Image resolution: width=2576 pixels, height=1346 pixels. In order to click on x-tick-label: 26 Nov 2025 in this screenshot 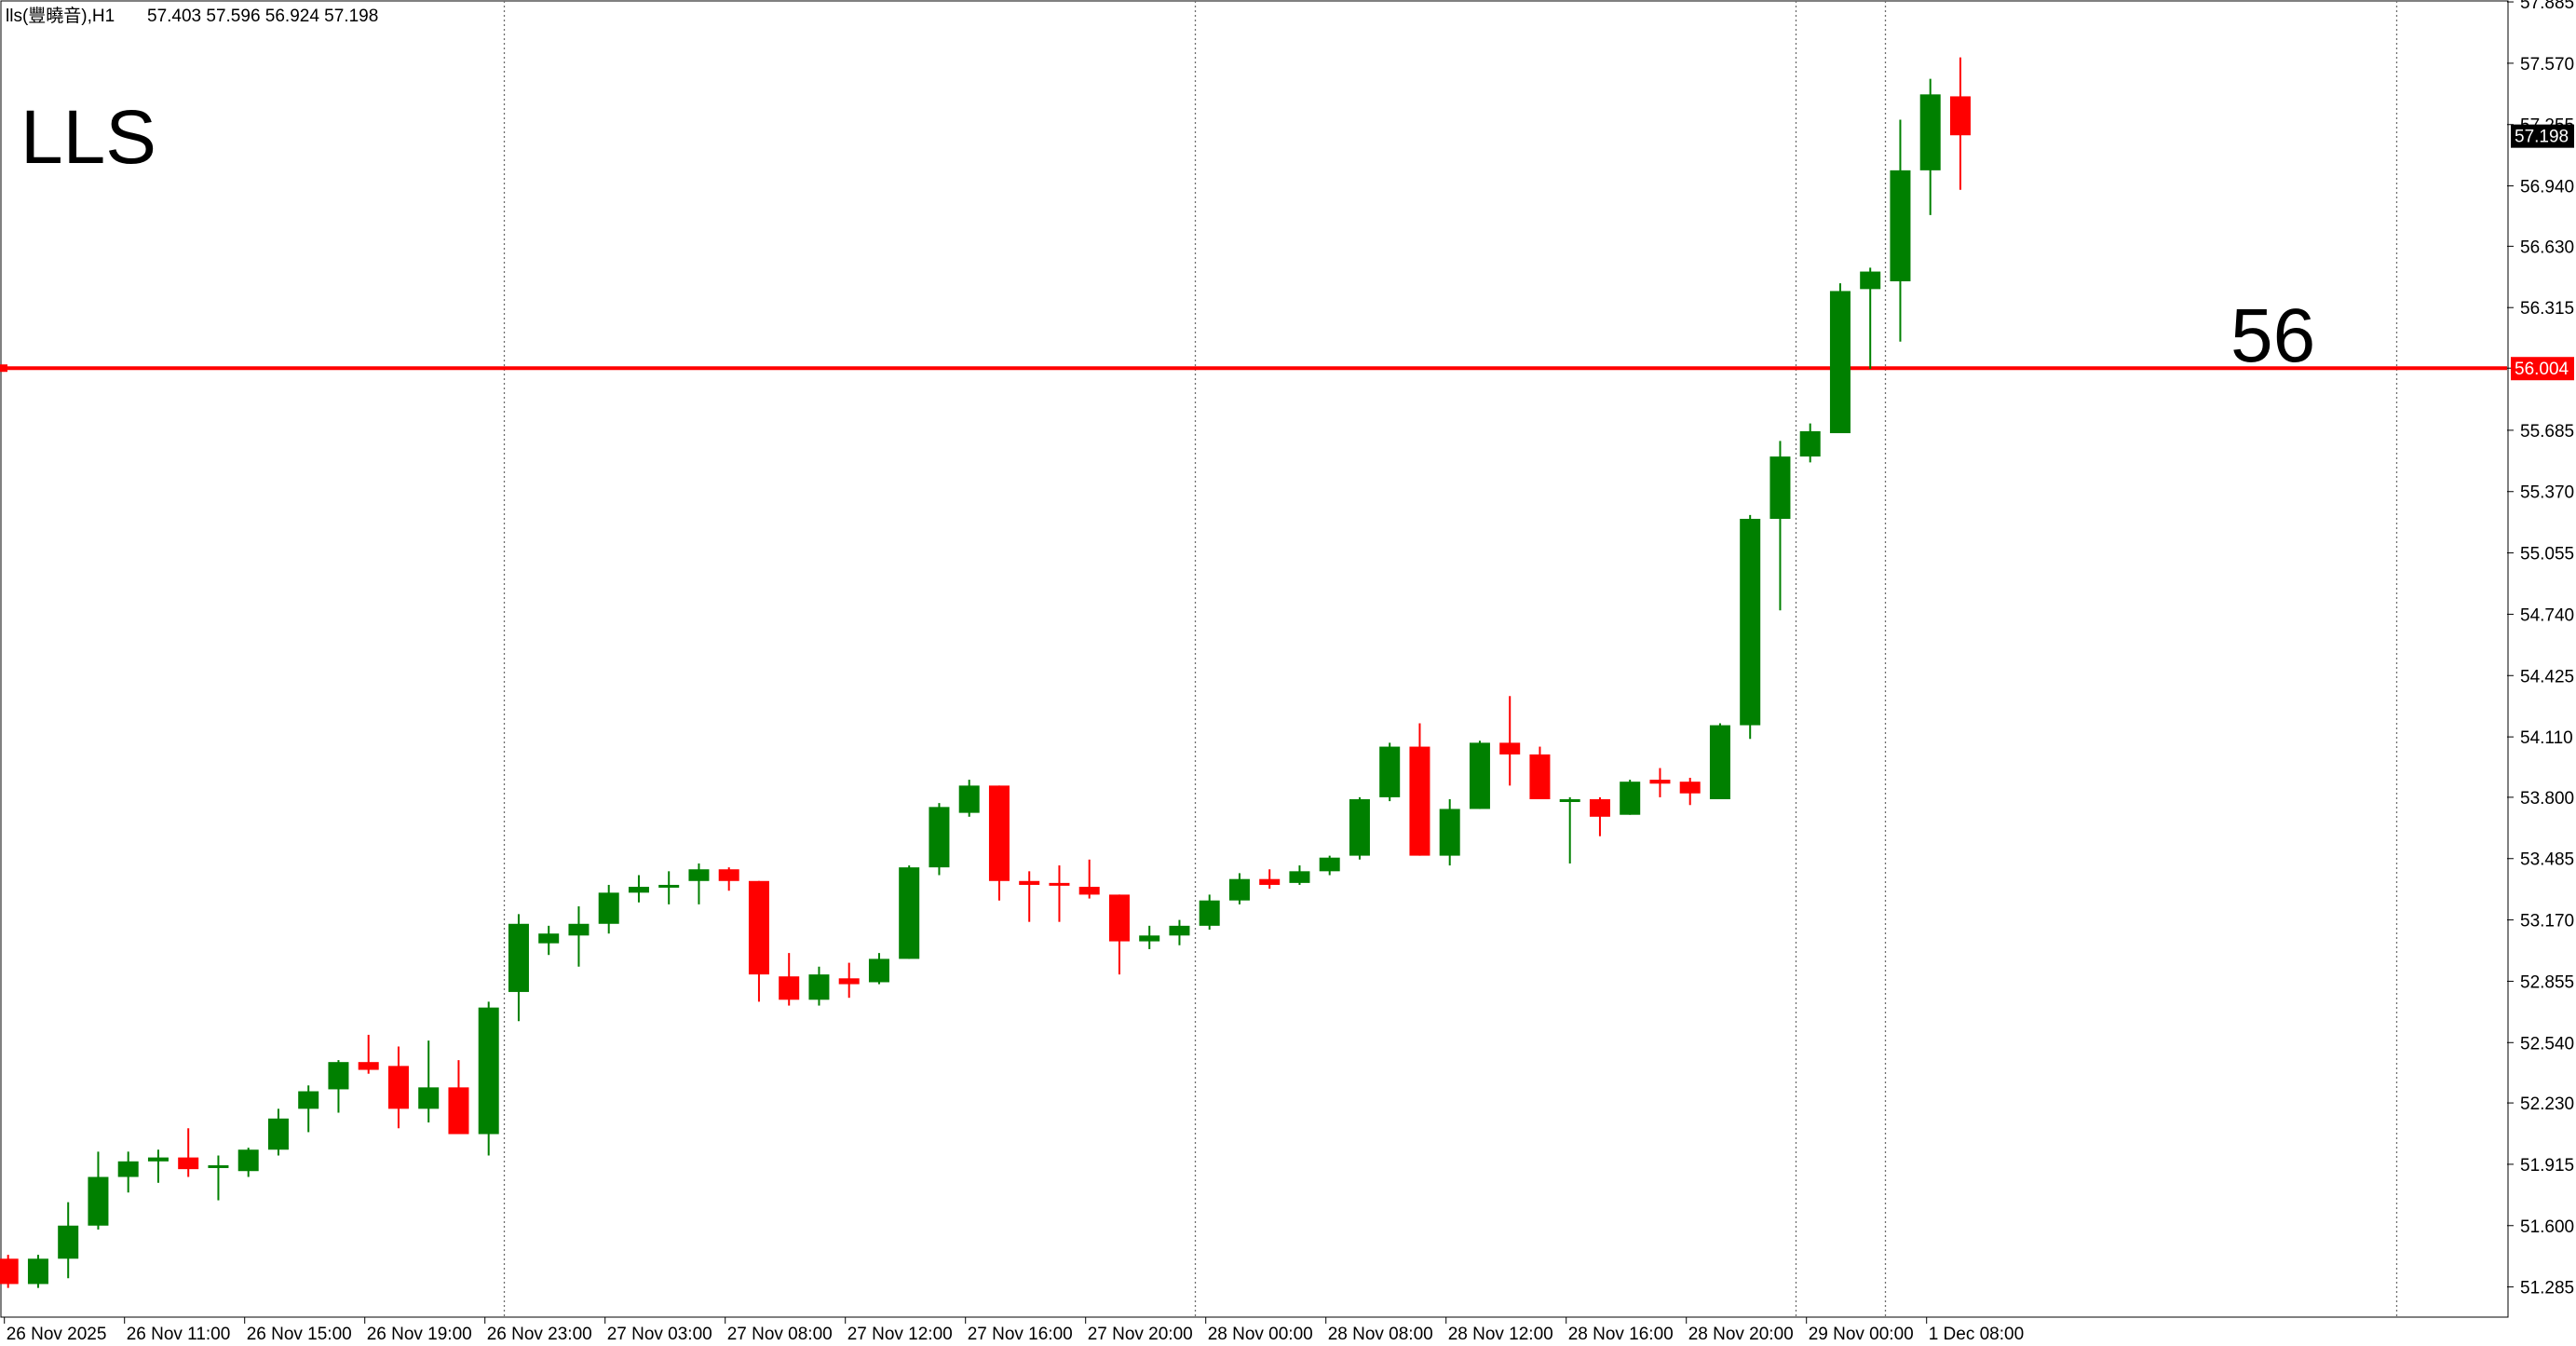, I will do `click(57, 1334)`.